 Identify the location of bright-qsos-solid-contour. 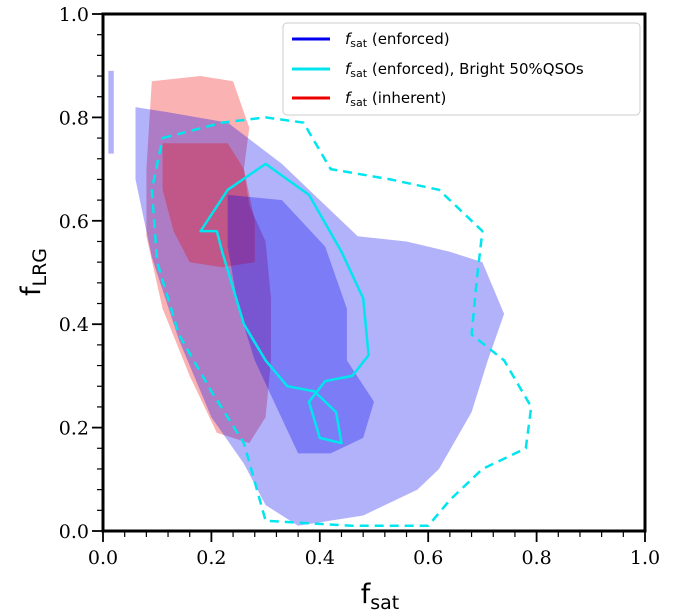
(284, 303).